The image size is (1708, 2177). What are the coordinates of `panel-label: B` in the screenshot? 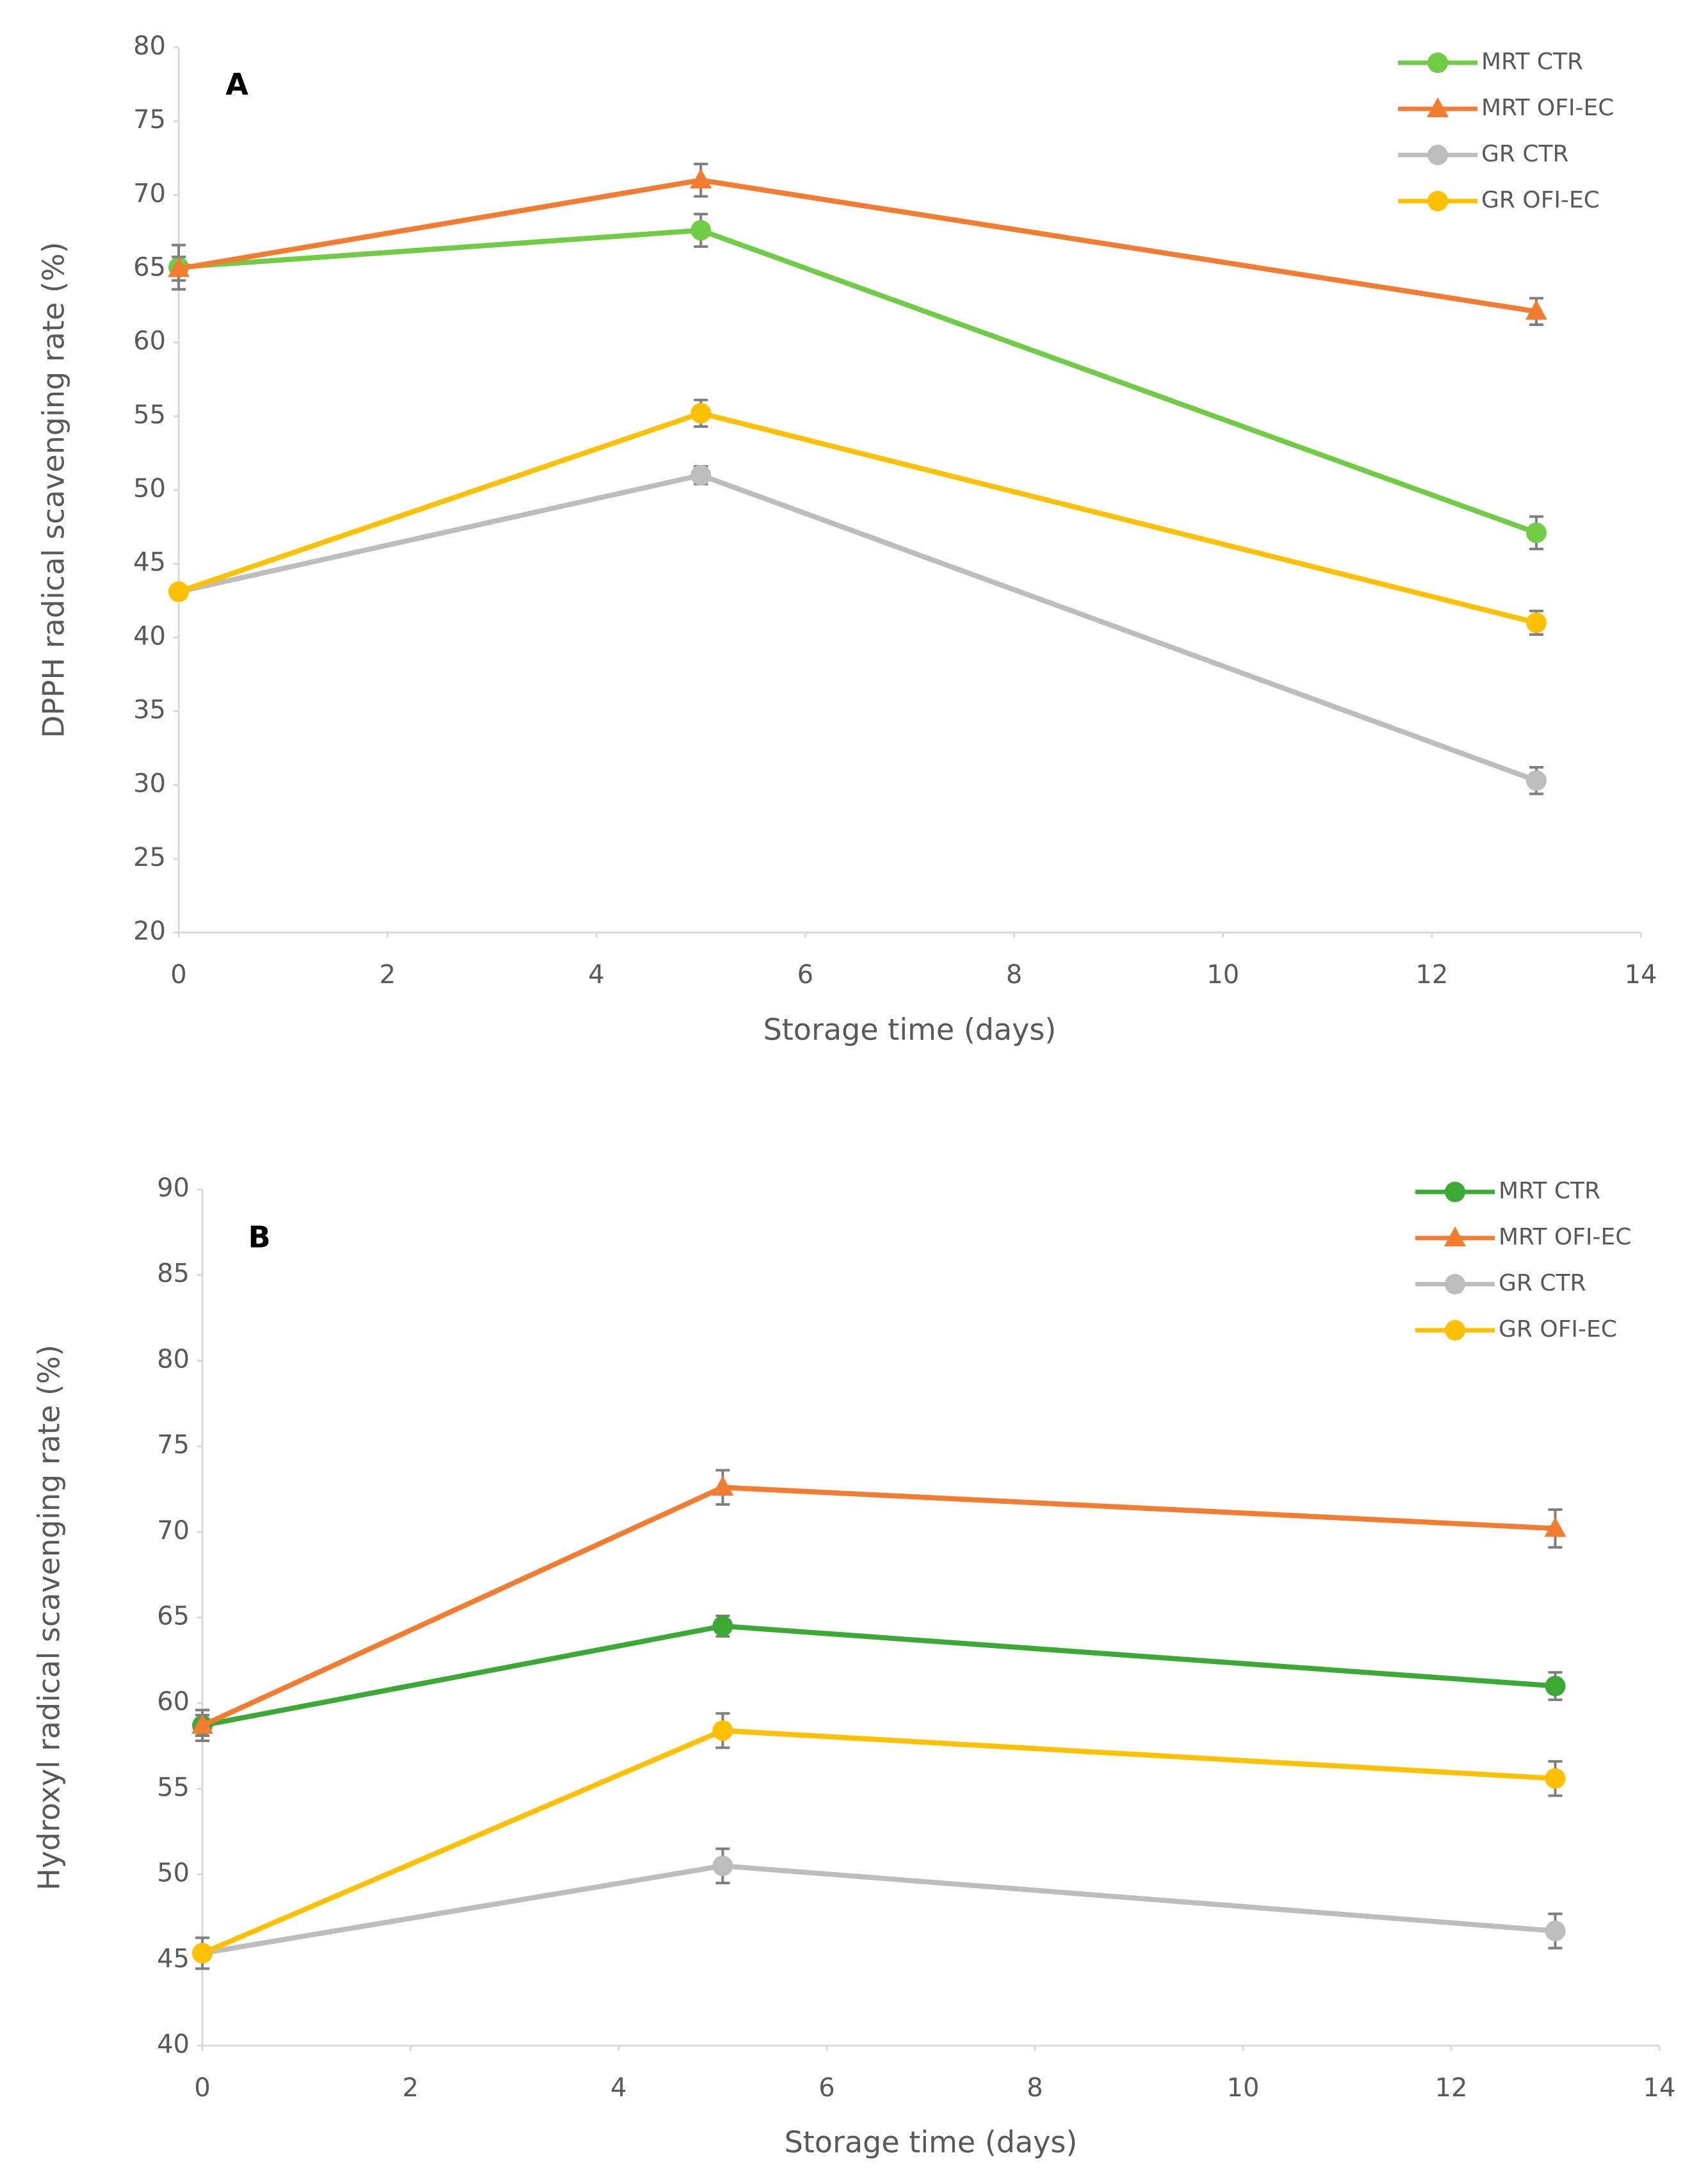 It's located at (259, 1237).